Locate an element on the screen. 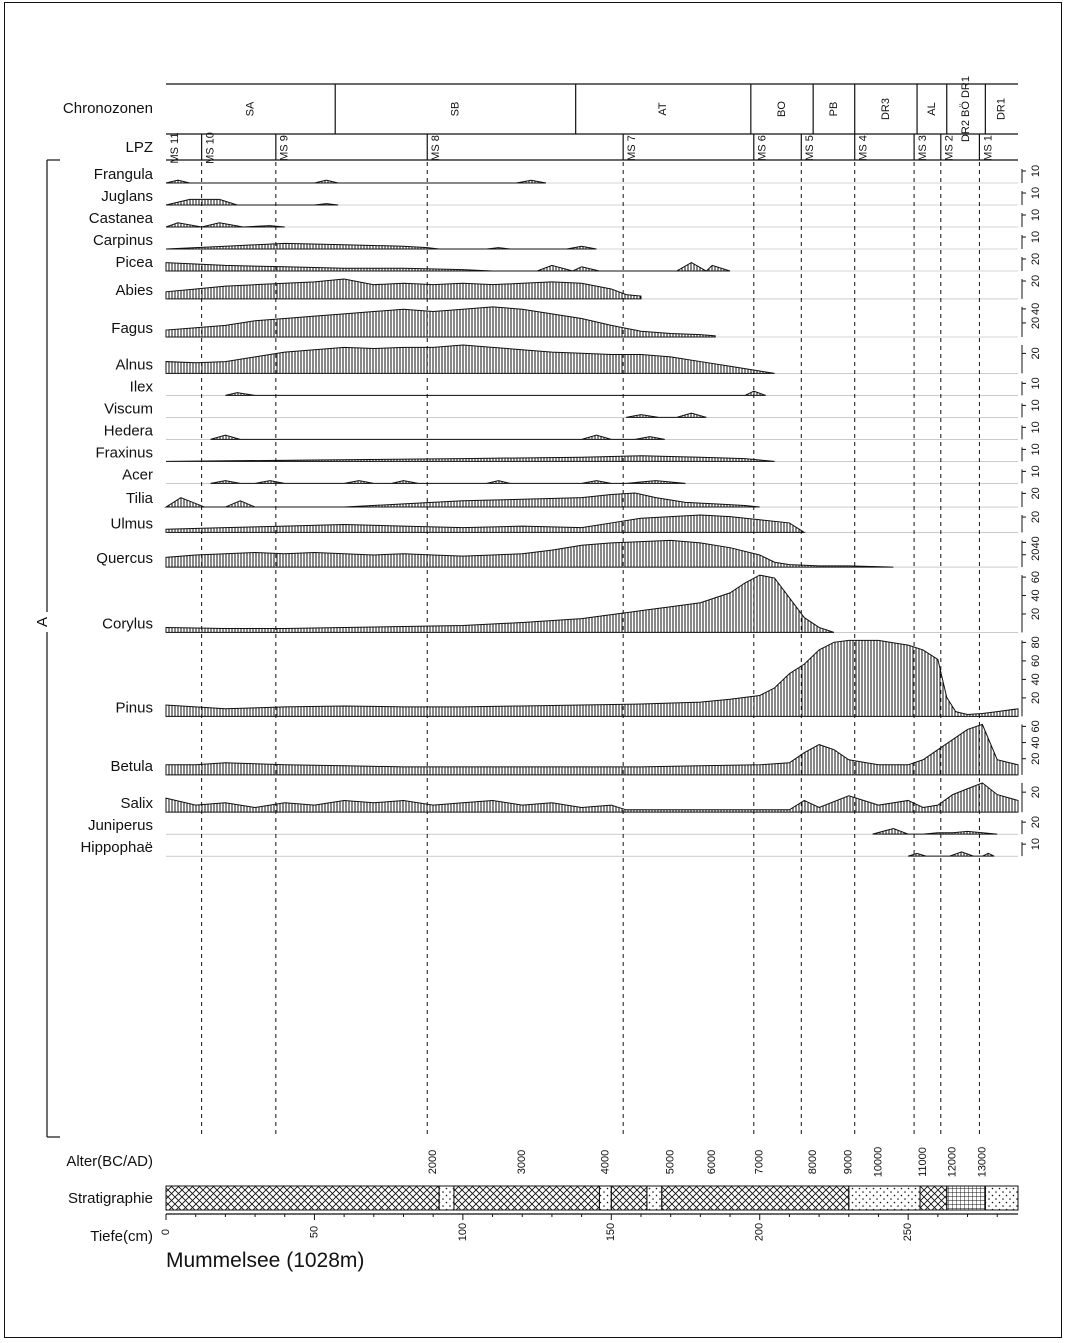  alter-label: Alter(BC/AD) is located at coordinates (109, 1161).